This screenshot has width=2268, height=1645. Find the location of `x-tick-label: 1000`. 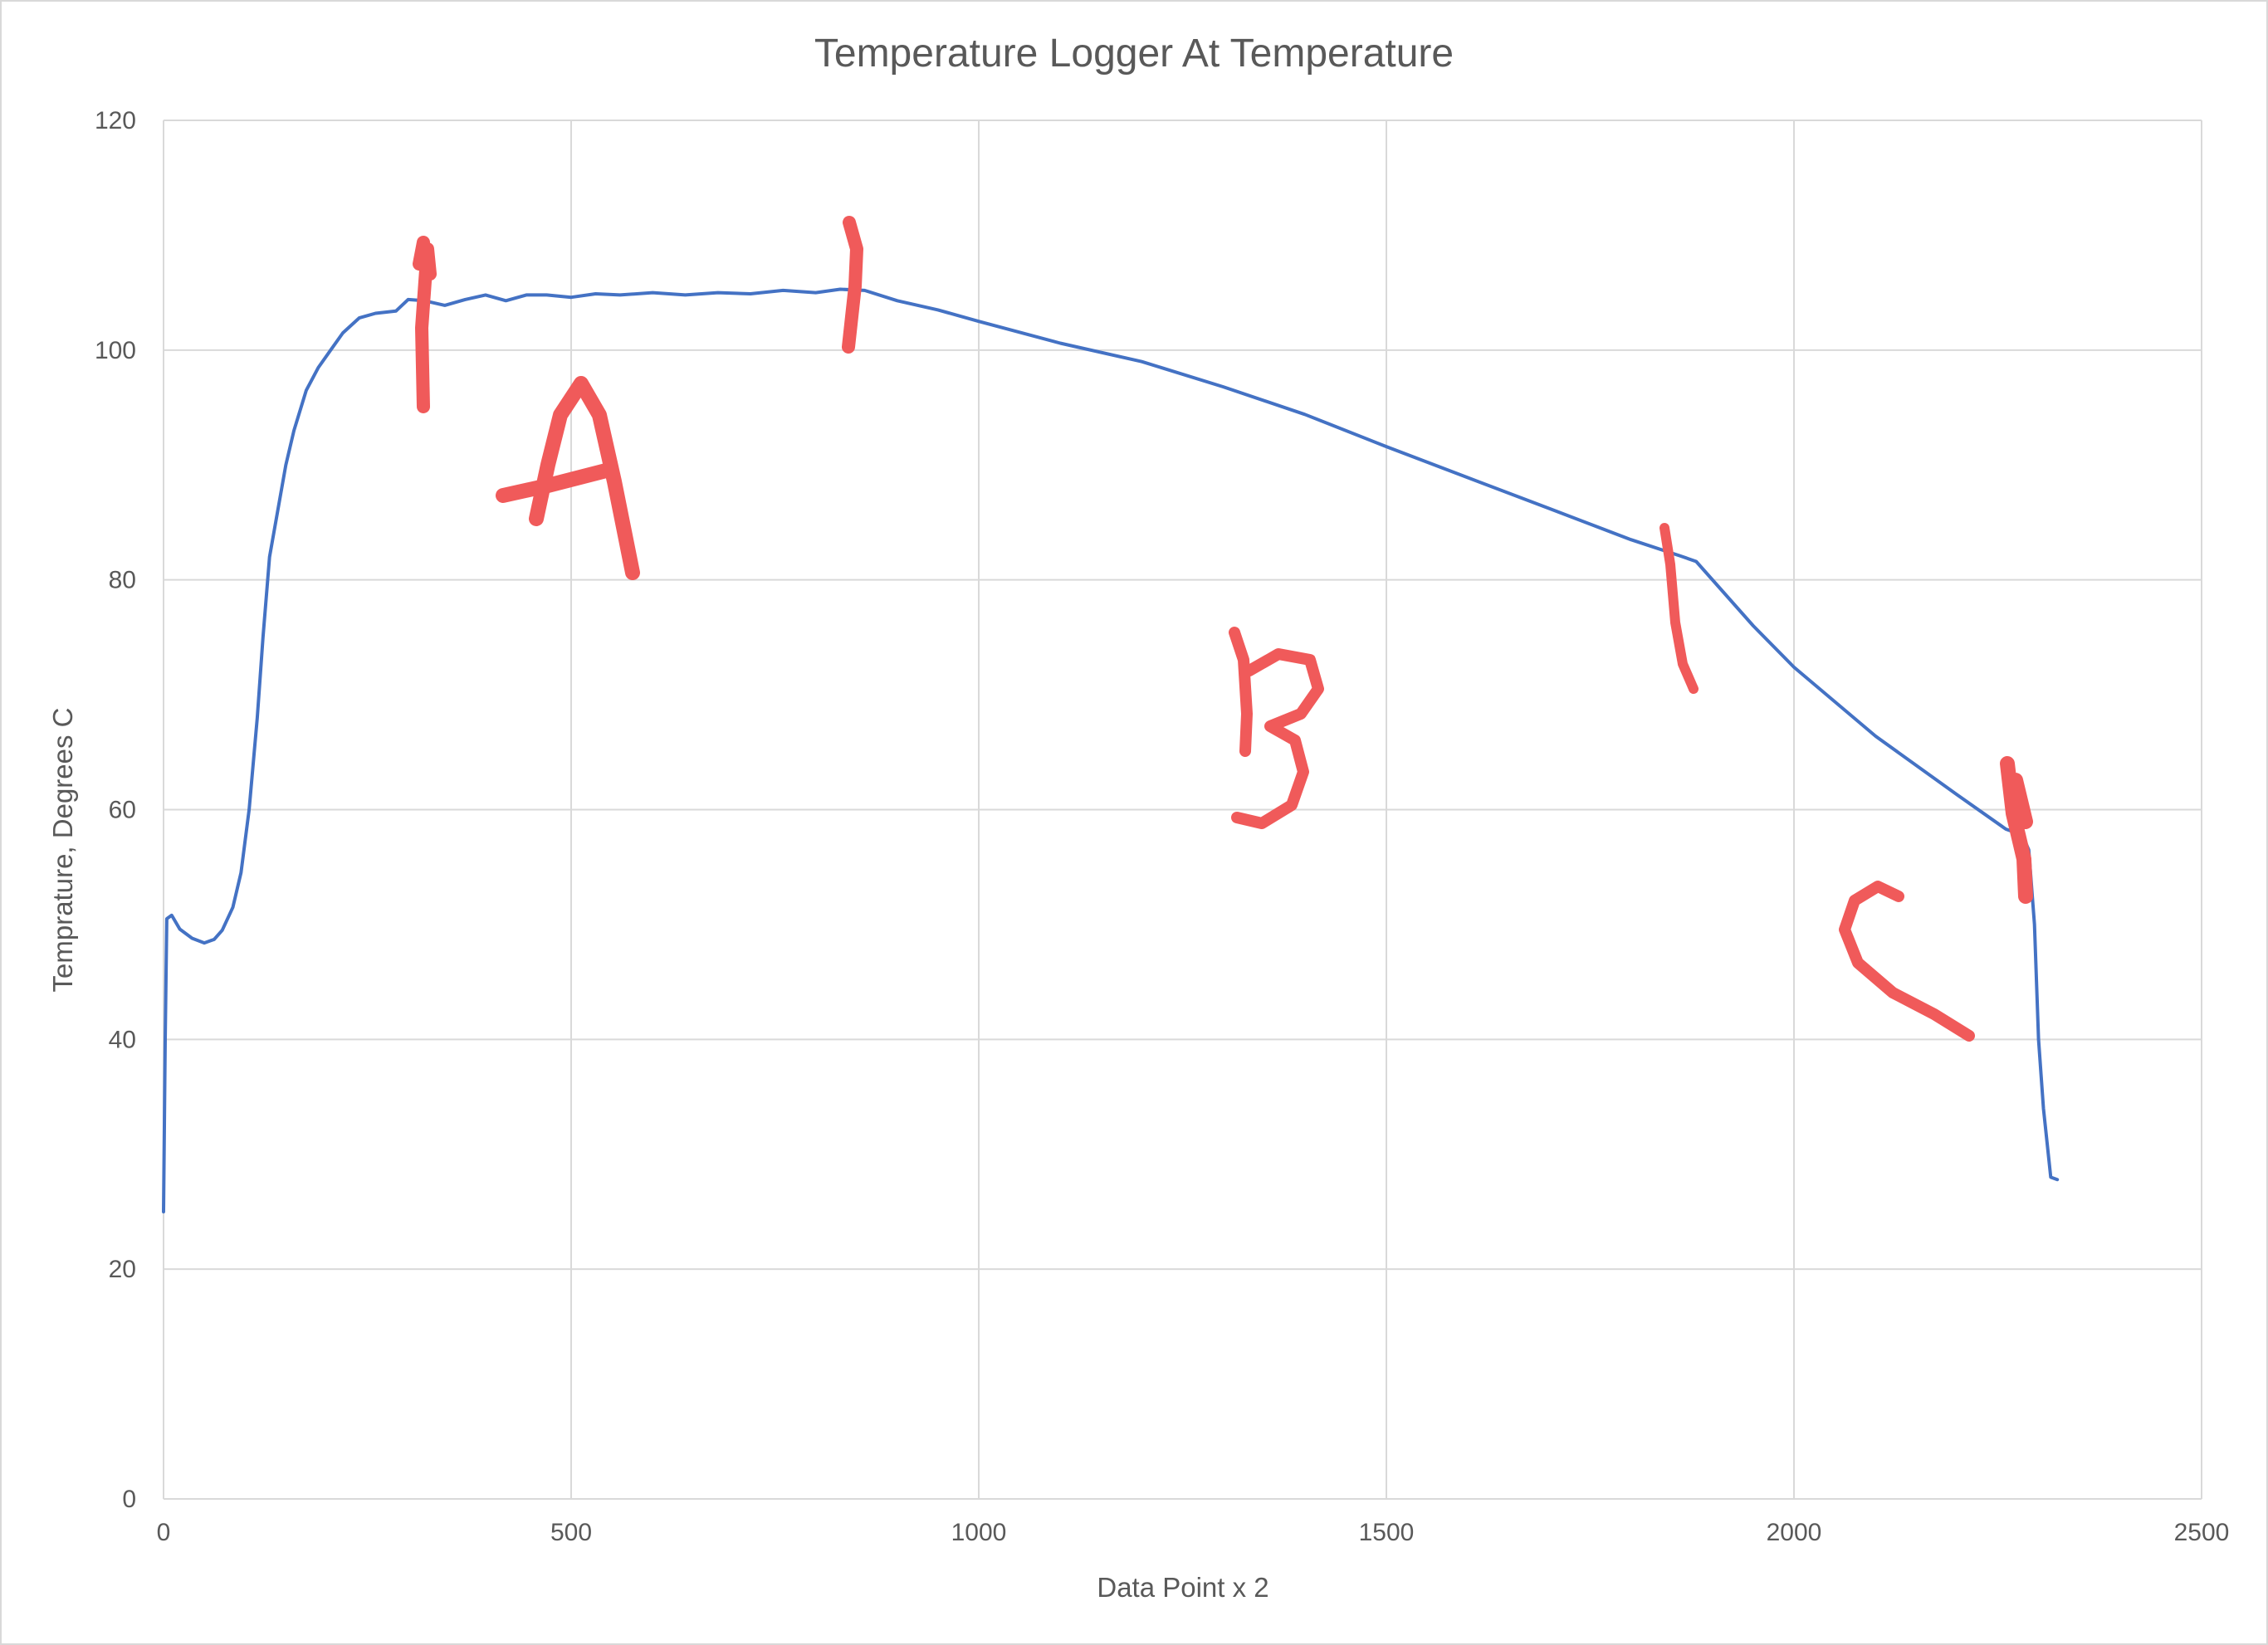

x-tick-label: 1000 is located at coordinates (979, 1533).